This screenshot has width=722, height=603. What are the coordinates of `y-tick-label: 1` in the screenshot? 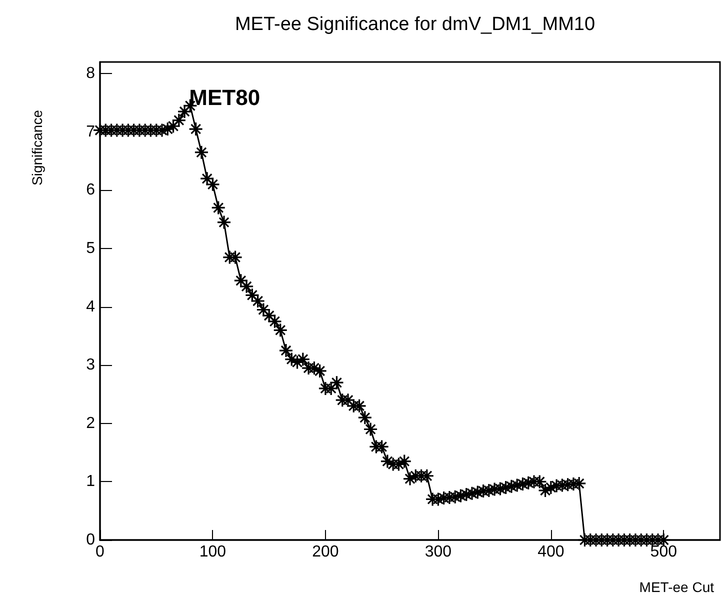 It's located at (91, 481).